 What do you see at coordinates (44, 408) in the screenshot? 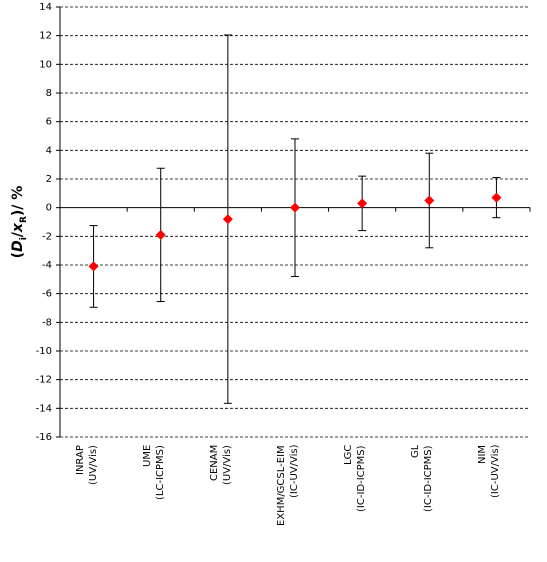
I see `y-tick-label: -14` at bounding box center [44, 408].